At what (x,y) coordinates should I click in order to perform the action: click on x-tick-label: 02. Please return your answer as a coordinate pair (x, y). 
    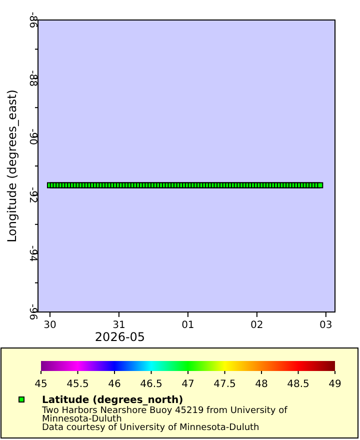
    Looking at the image, I should click on (257, 325).